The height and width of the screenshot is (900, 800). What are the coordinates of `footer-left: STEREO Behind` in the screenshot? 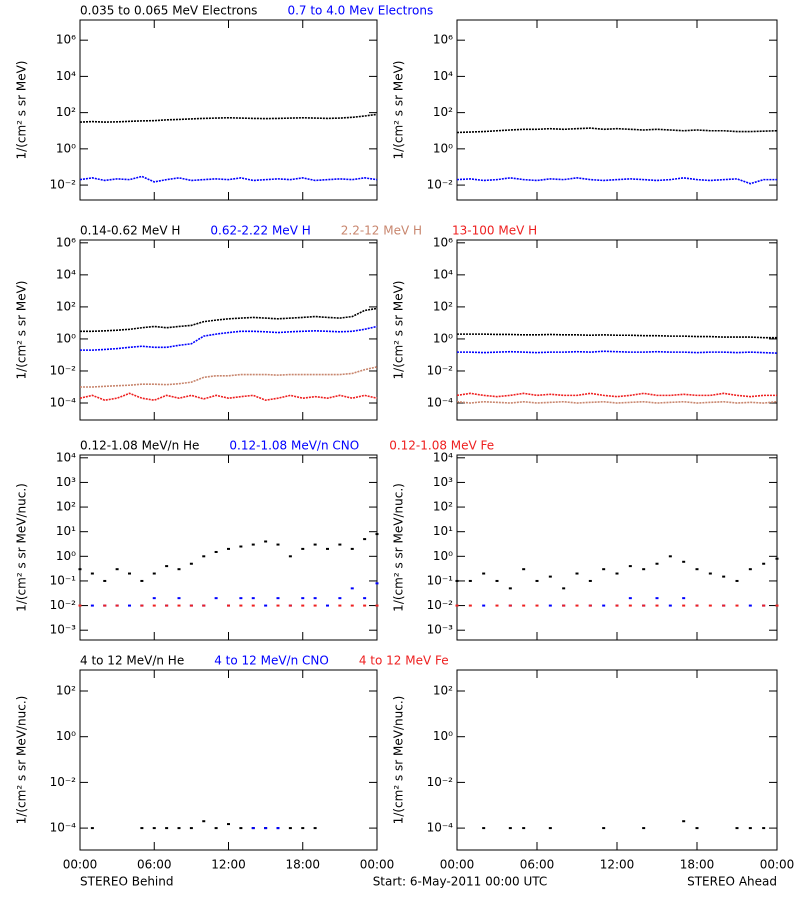 It's located at (127, 882).